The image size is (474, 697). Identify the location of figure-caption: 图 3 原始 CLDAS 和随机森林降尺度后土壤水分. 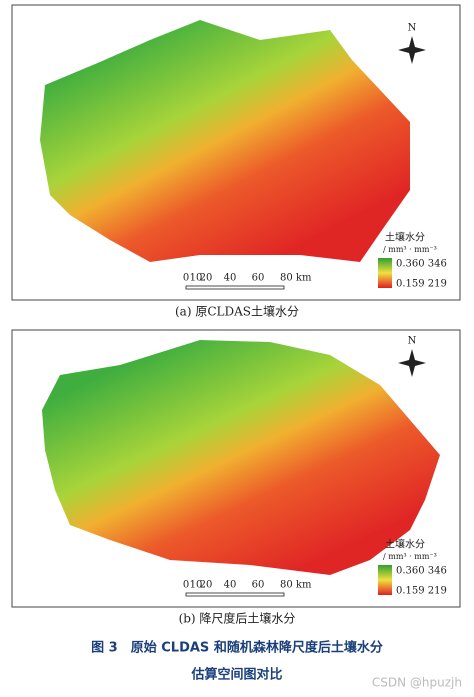
(237, 648).